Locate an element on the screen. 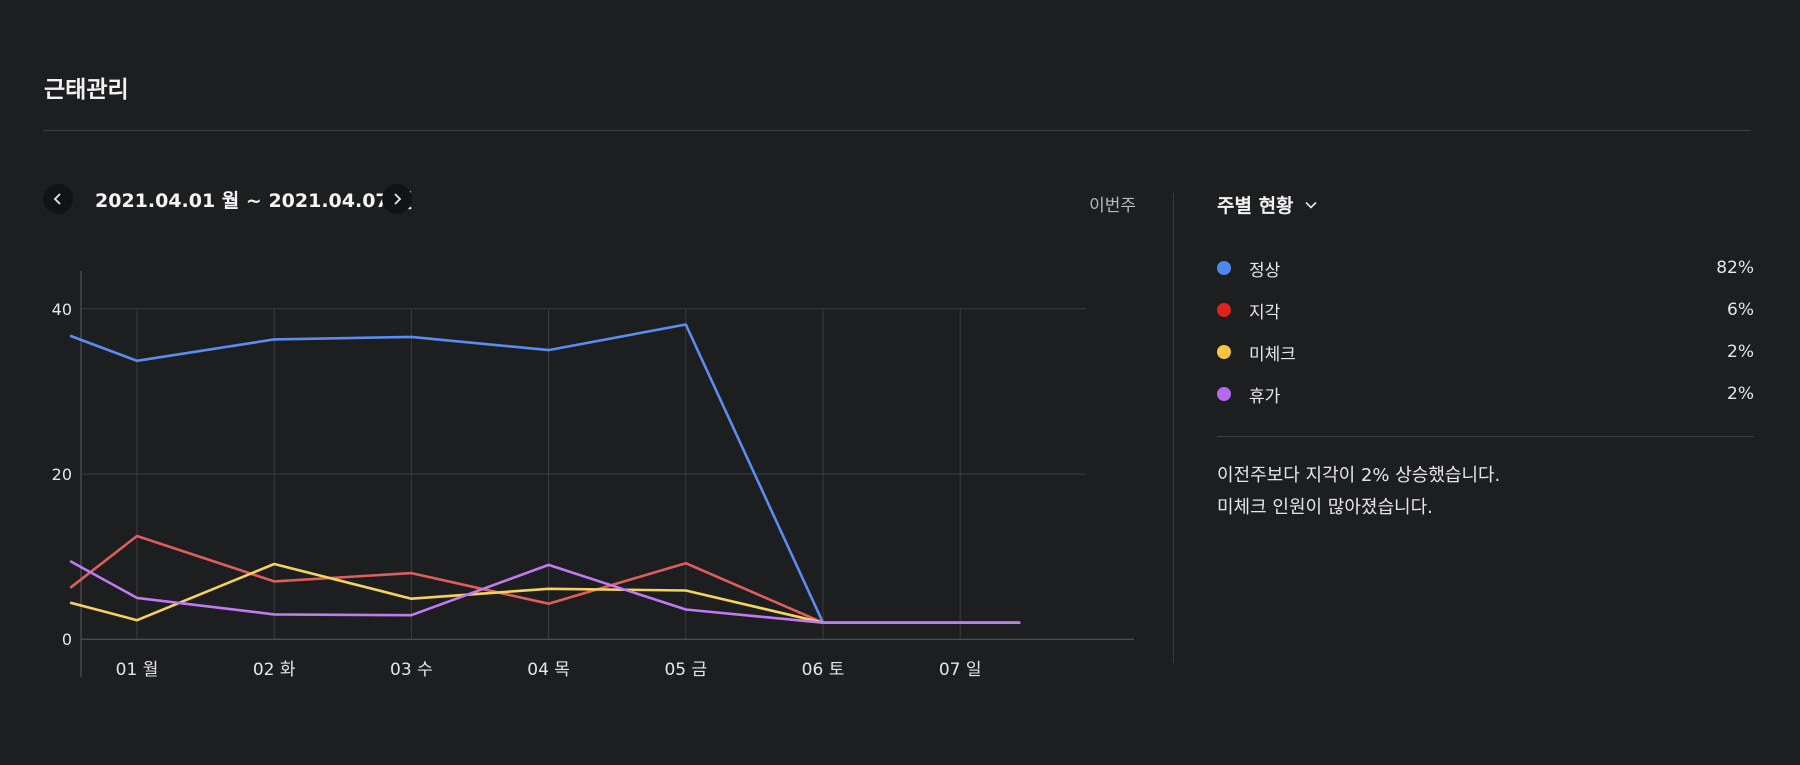  legend-label: 지각 is located at coordinates (1265, 312).